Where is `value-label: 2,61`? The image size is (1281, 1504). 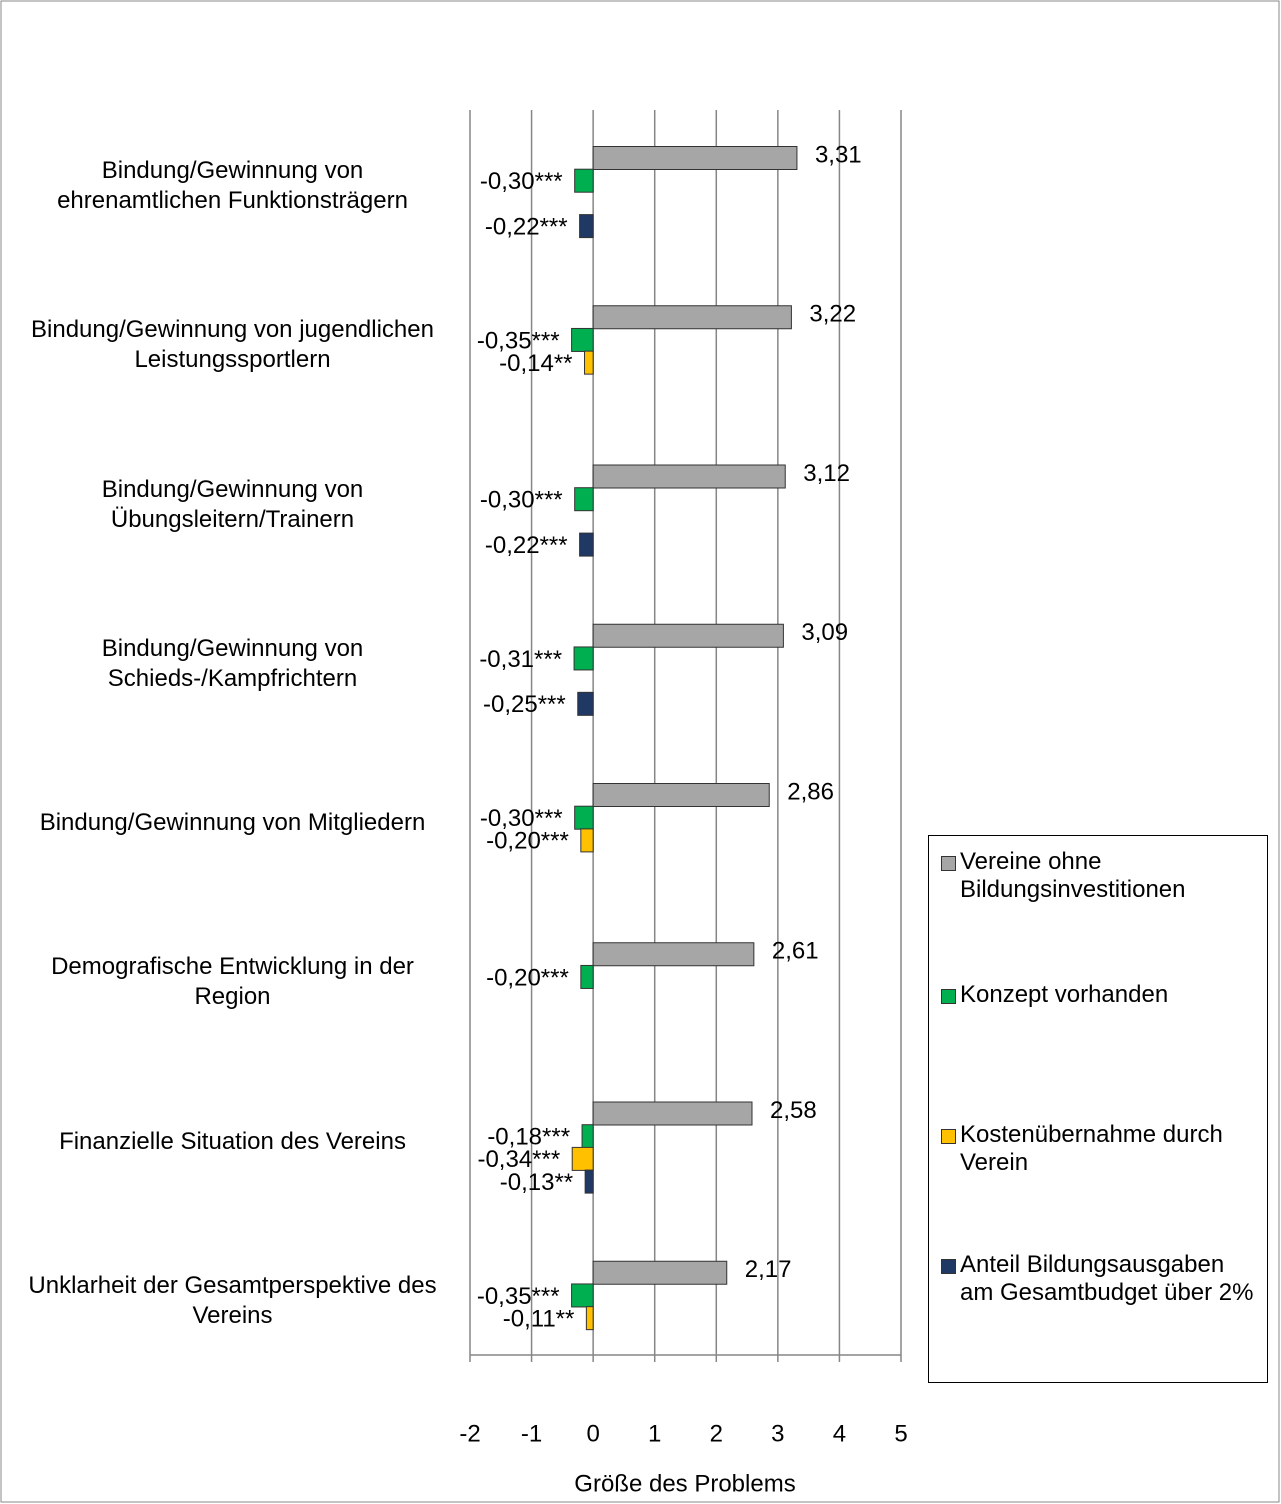 value-label: 2,61 is located at coordinates (795, 951).